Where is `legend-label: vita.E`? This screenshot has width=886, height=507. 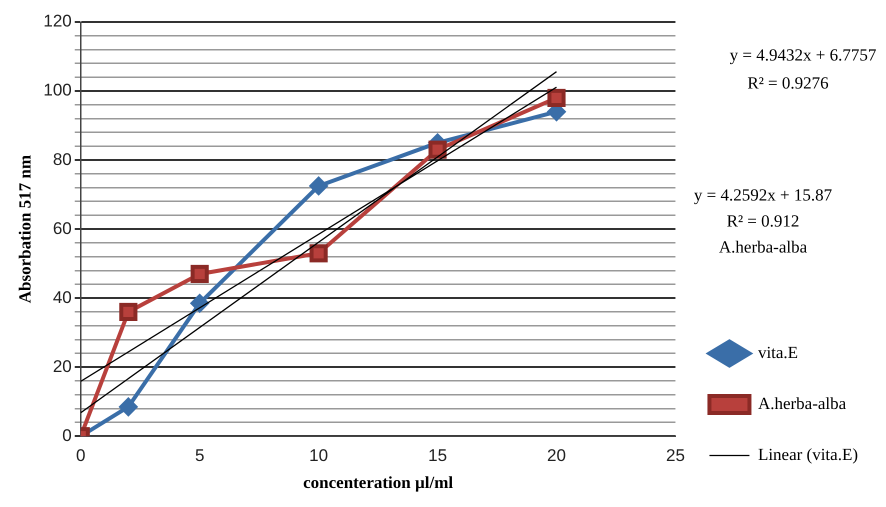
legend-label: vita.E is located at coordinates (778, 352).